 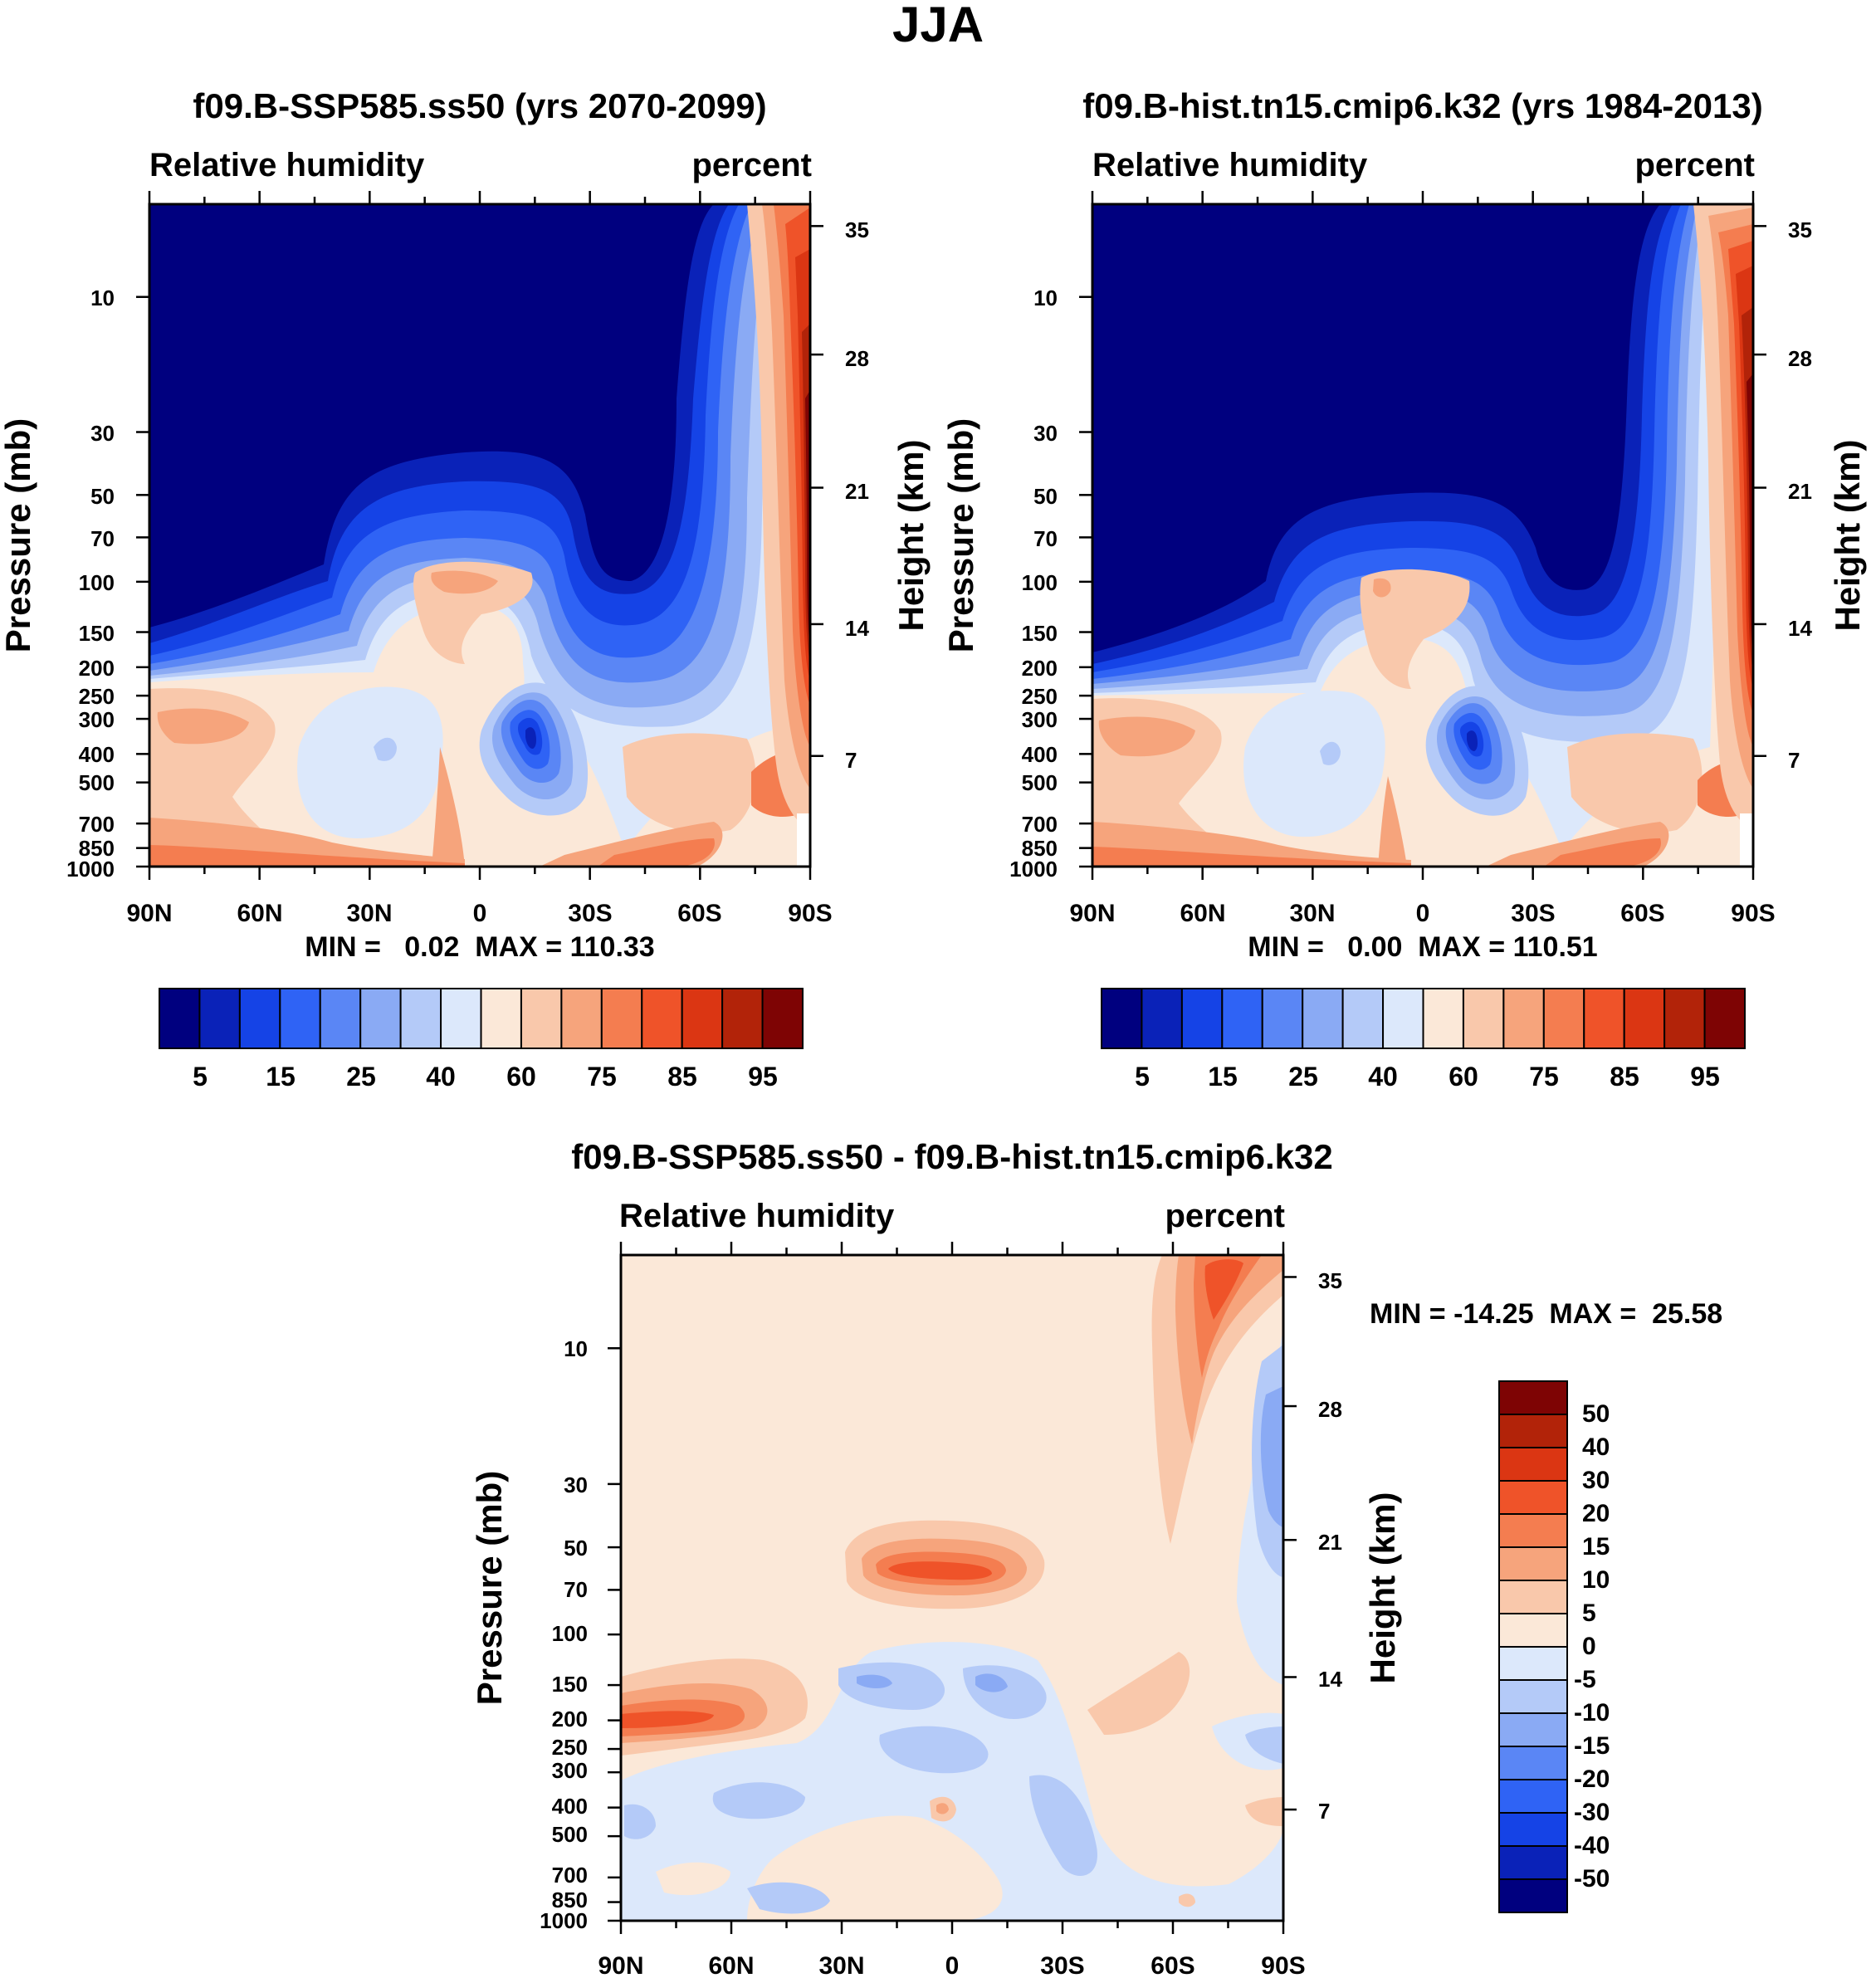 I want to click on y-tick-label: 30, so click(x=576, y=1485).